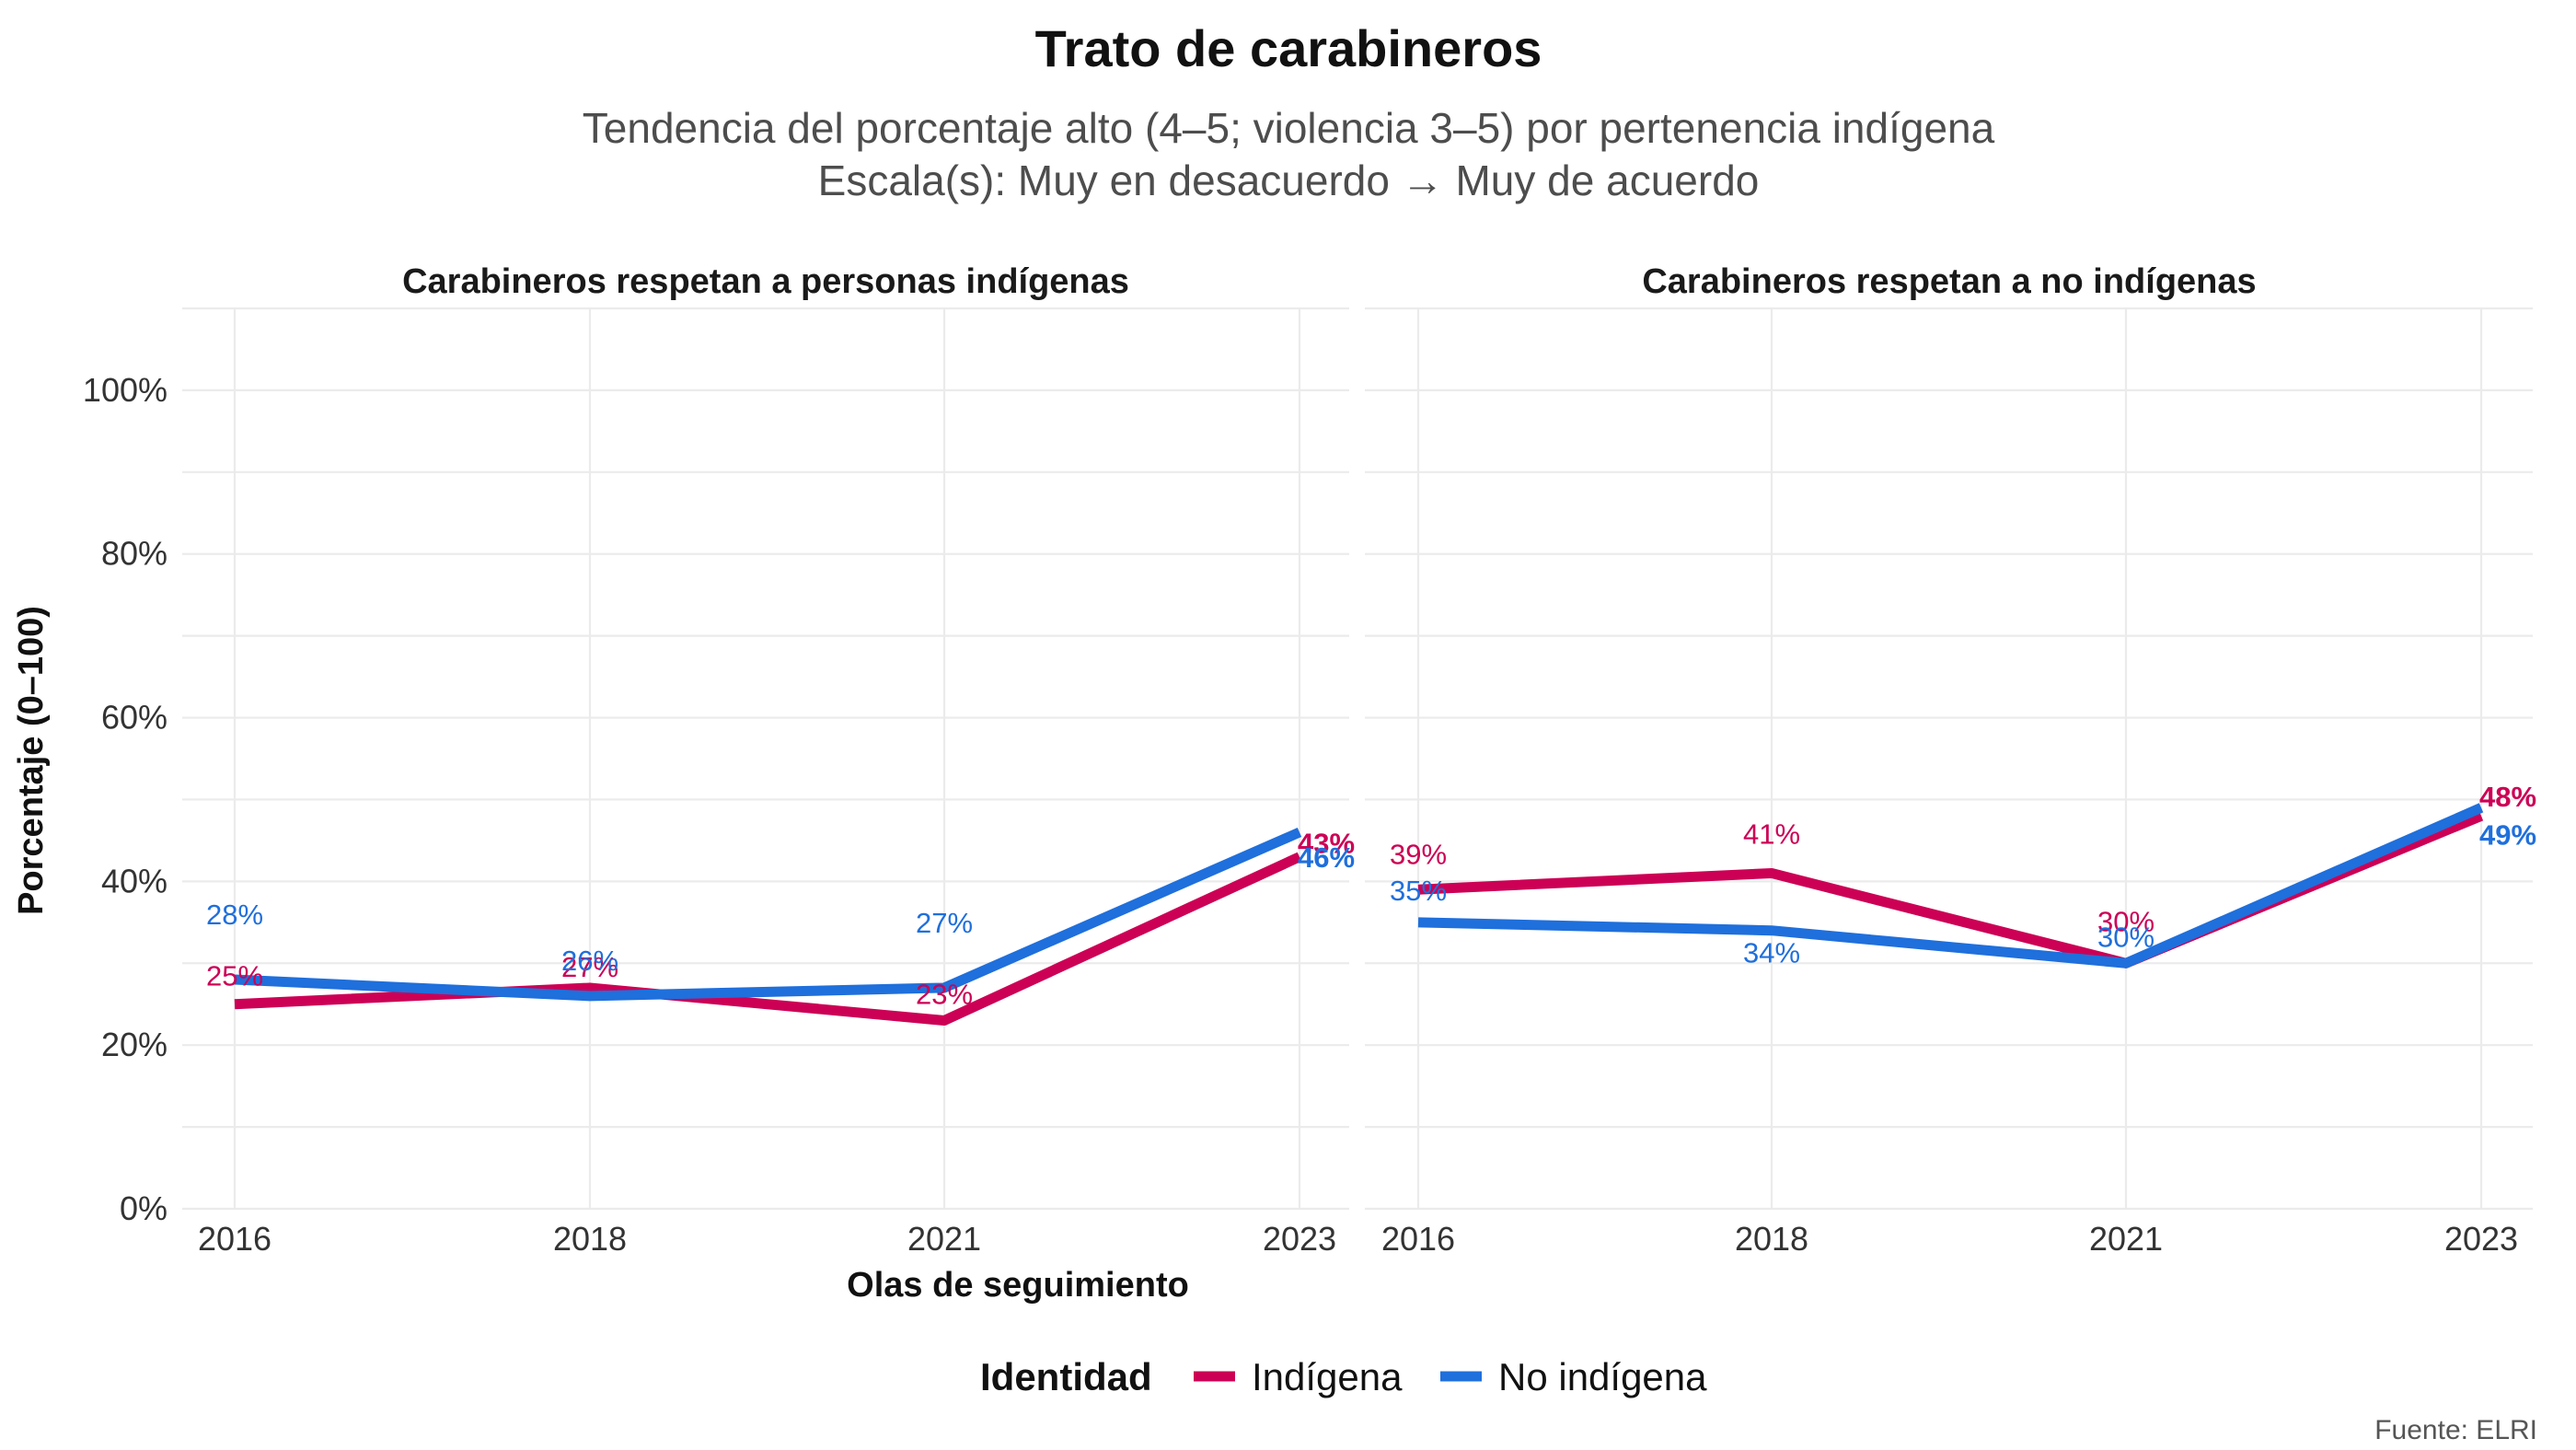  What do you see at coordinates (1066, 1376) in the screenshot?
I see `legend-title: Identidad` at bounding box center [1066, 1376].